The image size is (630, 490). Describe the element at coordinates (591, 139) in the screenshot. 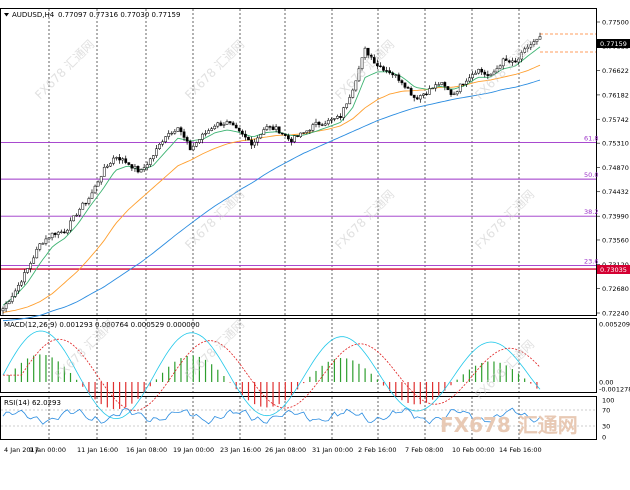

I see `fib-label: 61.8` at that location.